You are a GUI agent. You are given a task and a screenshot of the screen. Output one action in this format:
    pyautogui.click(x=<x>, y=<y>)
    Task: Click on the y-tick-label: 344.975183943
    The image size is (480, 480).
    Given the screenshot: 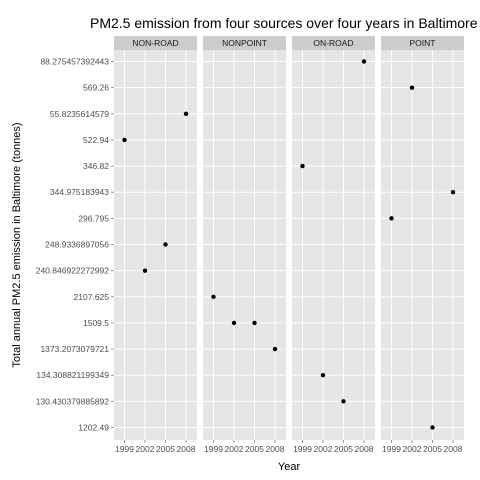 What is the action you would take?
    pyautogui.click(x=79, y=192)
    